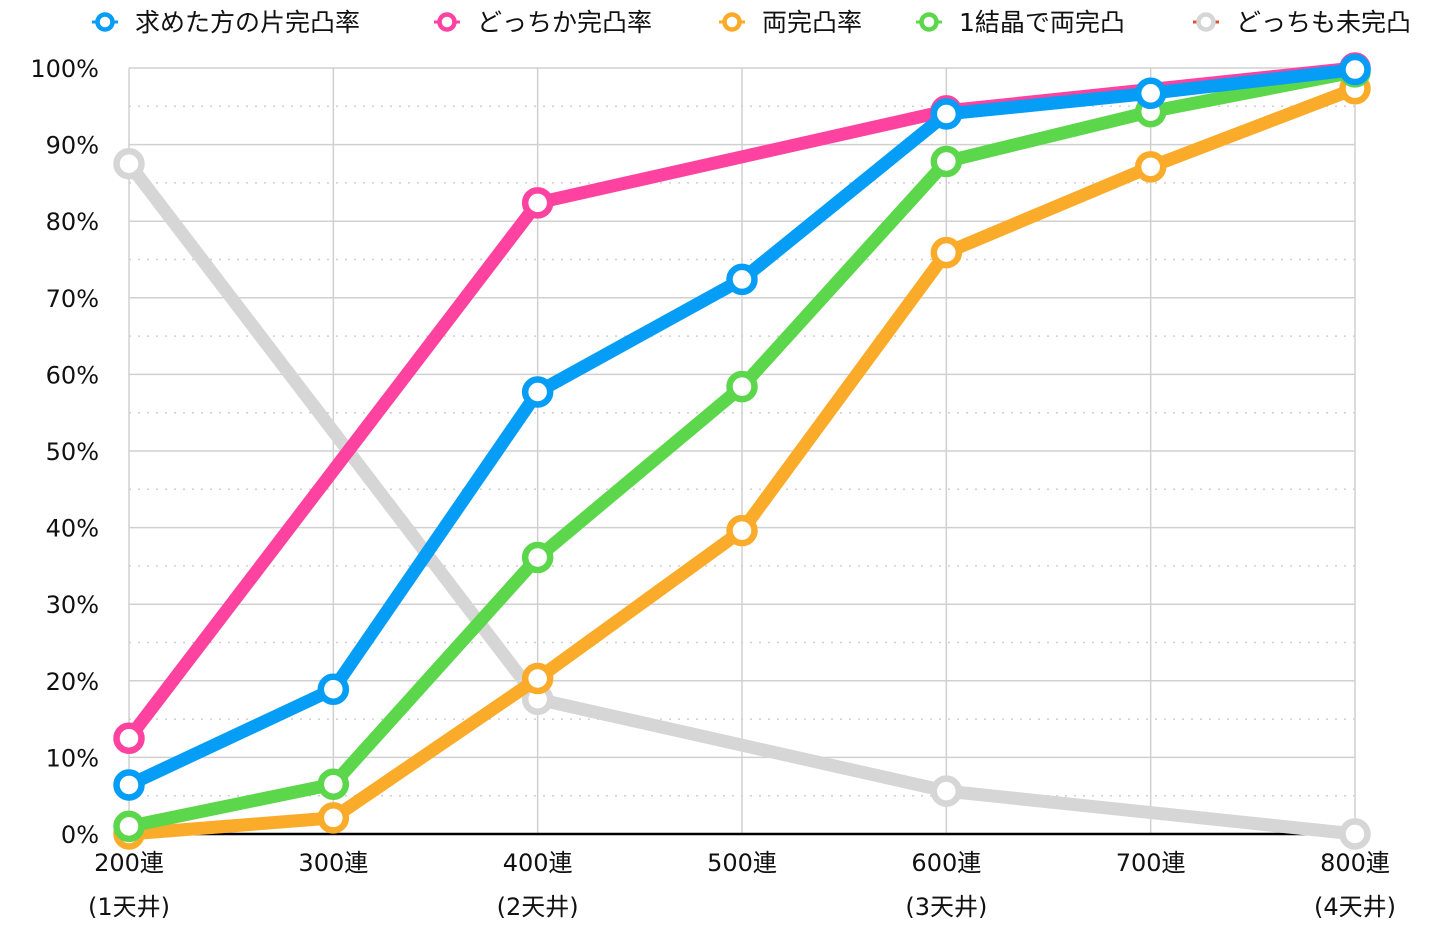 This screenshot has height=936, width=1450. Describe the element at coordinates (946, 907) in the screenshot. I see `x-tick-sublabel: (3天井)` at that location.